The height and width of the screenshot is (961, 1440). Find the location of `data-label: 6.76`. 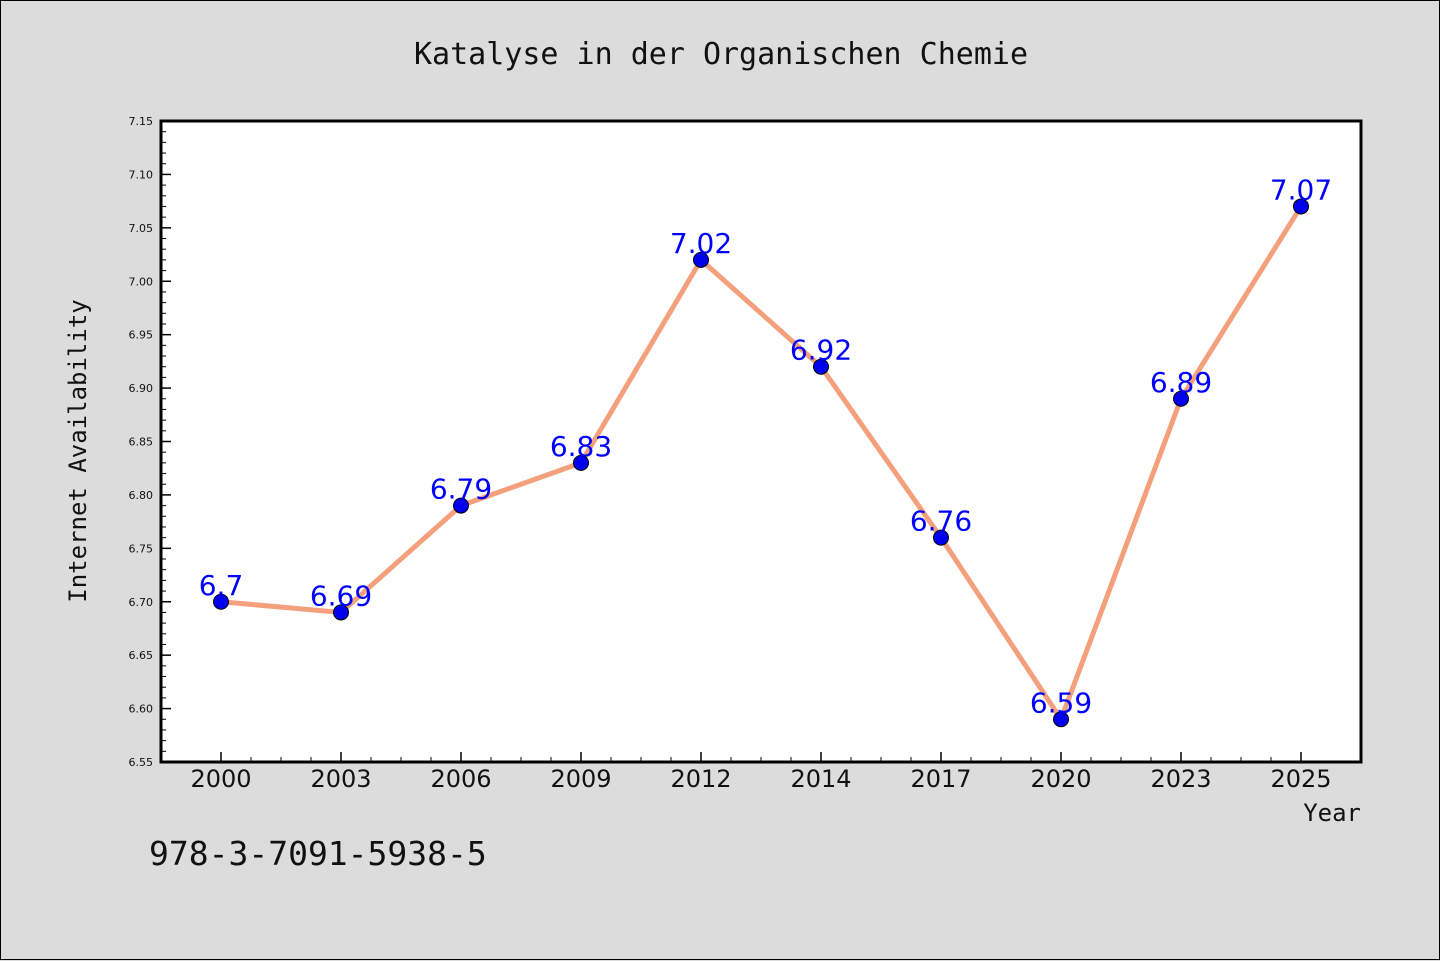

data-label: 6.76 is located at coordinates (941, 521).